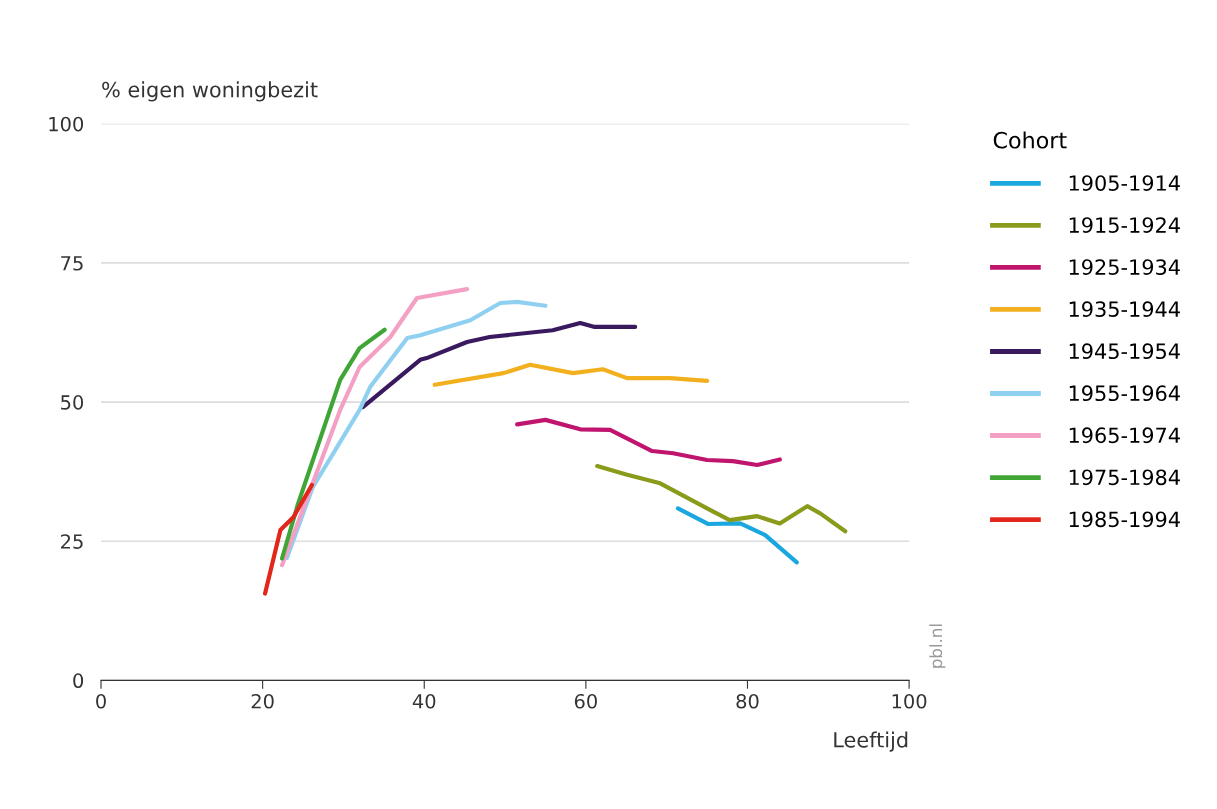  What do you see at coordinates (72, 541) in the screenshot?
I see `y-tick-label: 25` at bounding box center [72, 541].